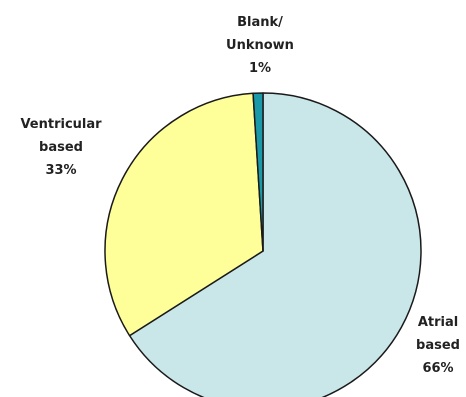 The width and height of the screenshot is (466, 397). I want to click on pie-label-atrial-based: Atrial based 66%, so click(438, 345).